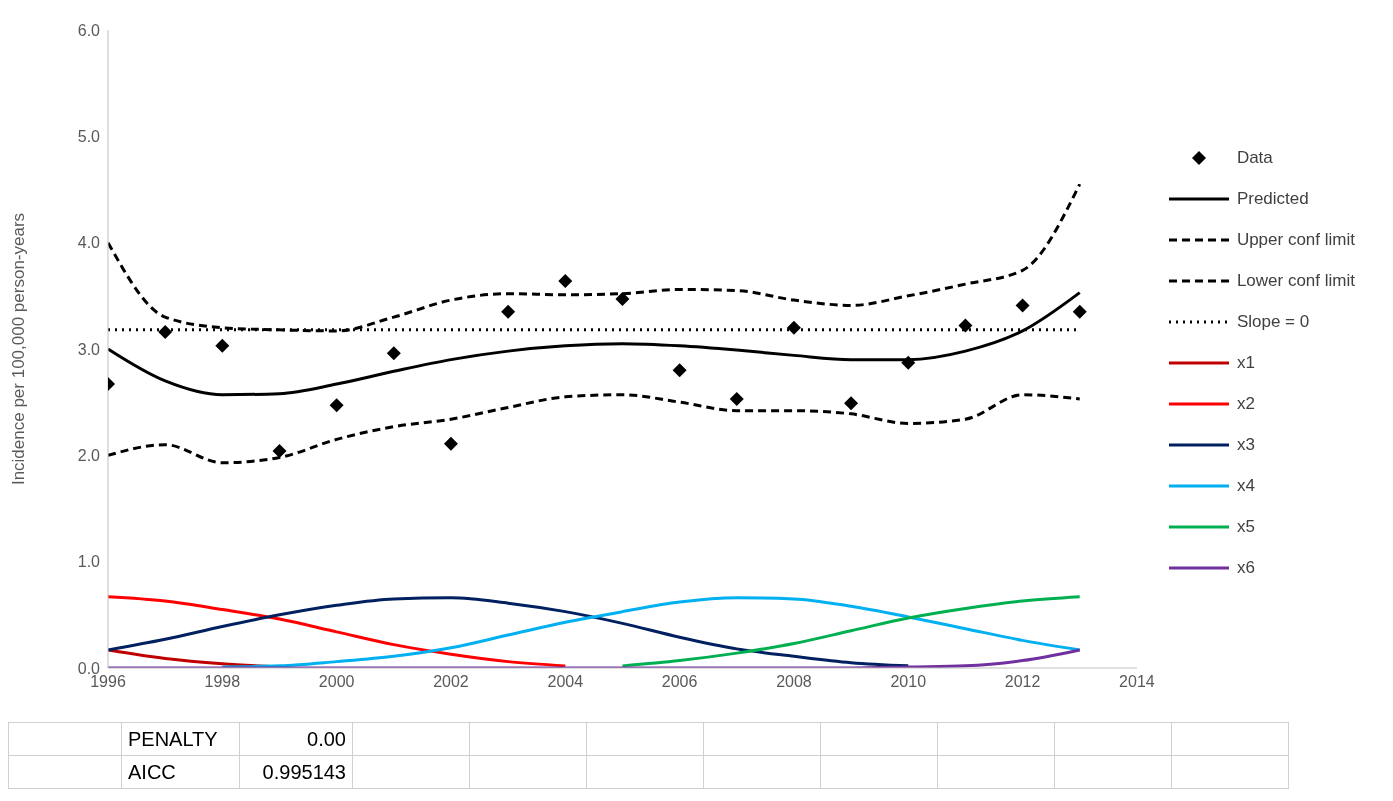 This screenshot has height=801, width=1393. What do you see at coordinates (1295, 240) in the screenshot?
I see `legend-label: Upper conf limit` at bounding box center [1295, 240].